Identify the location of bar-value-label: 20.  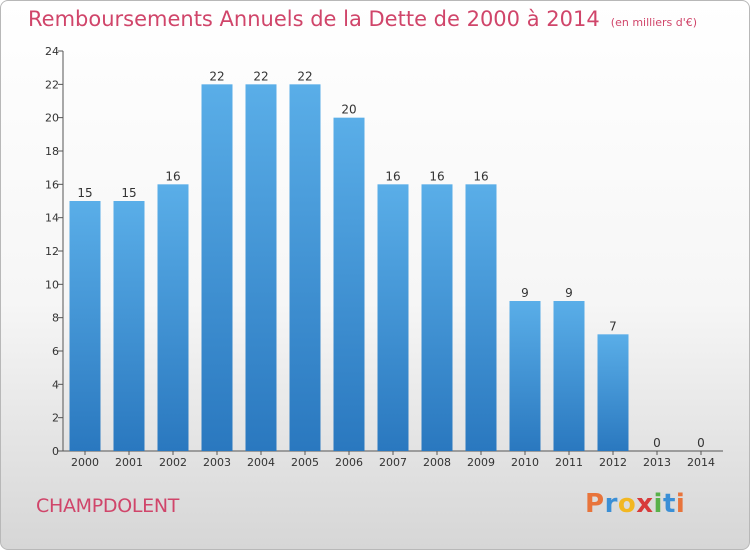
(348, 110).